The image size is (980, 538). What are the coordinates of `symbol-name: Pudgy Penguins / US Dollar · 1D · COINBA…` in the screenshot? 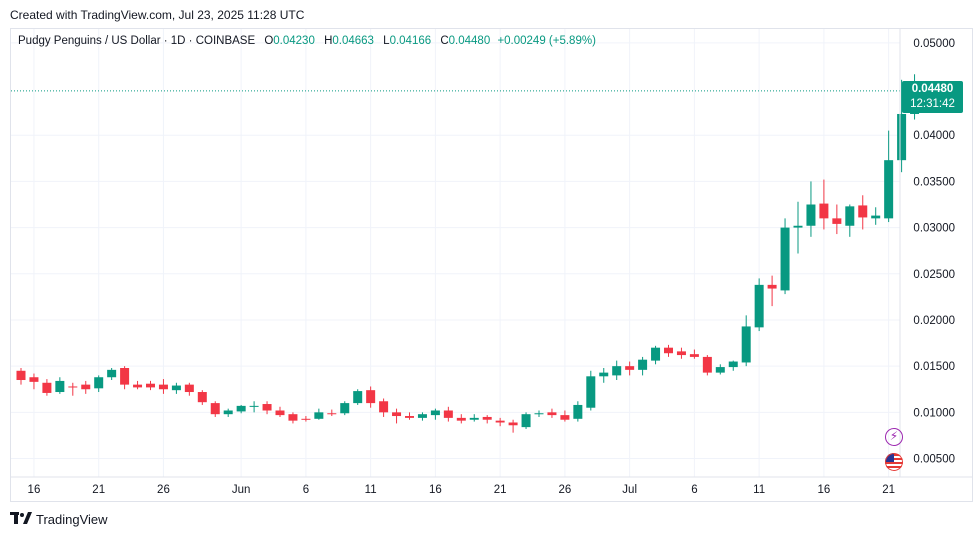 It's located at (137, 41).